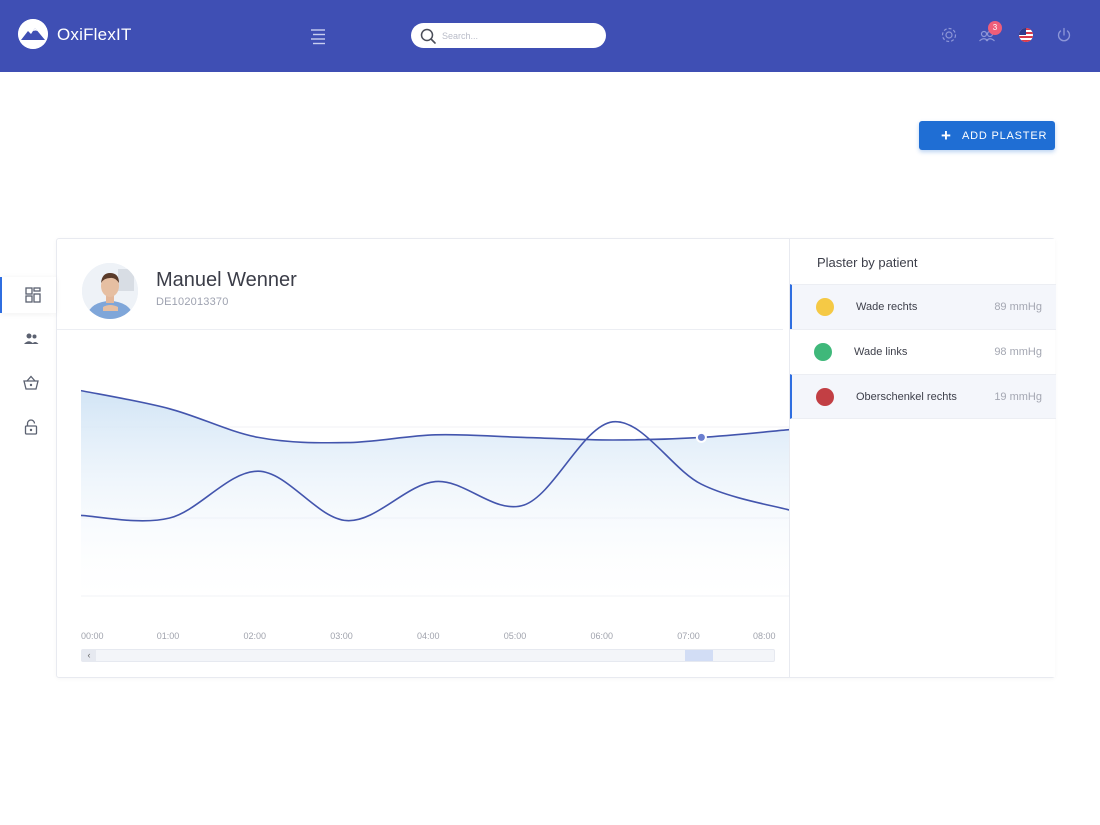 Image resolution: width=1100 pixels, height=825 pixels. I want to click on plaster-panel-title: Plaster by patient, so click(867, 262).